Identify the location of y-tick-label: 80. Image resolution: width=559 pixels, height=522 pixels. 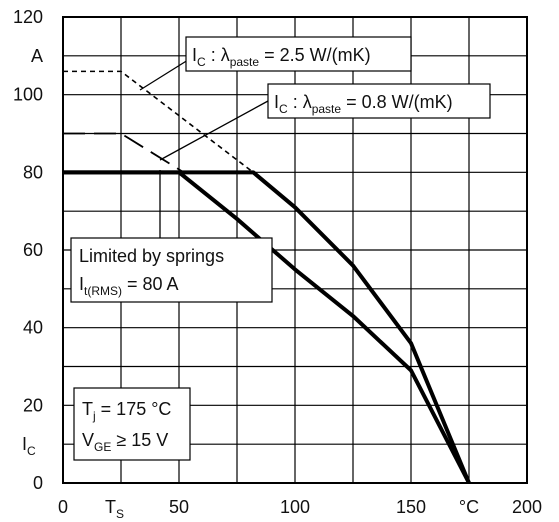
(33, 172).